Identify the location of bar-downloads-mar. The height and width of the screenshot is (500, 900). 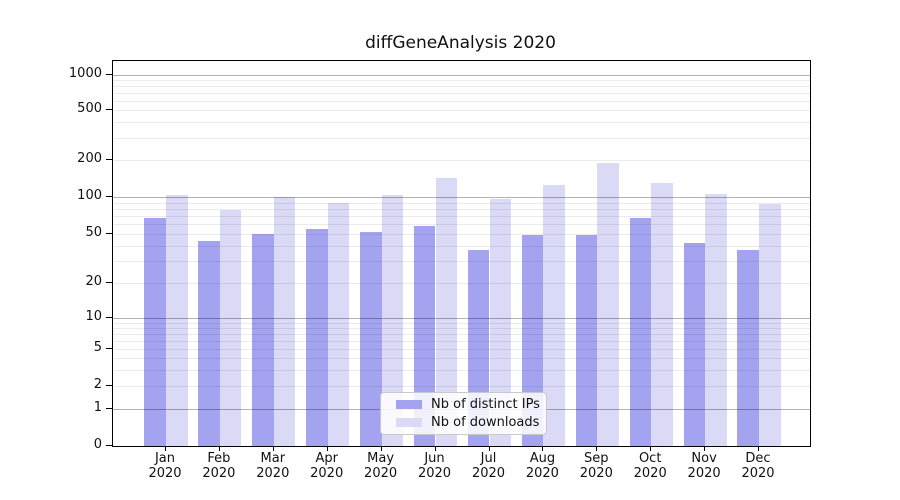
(284, 321).